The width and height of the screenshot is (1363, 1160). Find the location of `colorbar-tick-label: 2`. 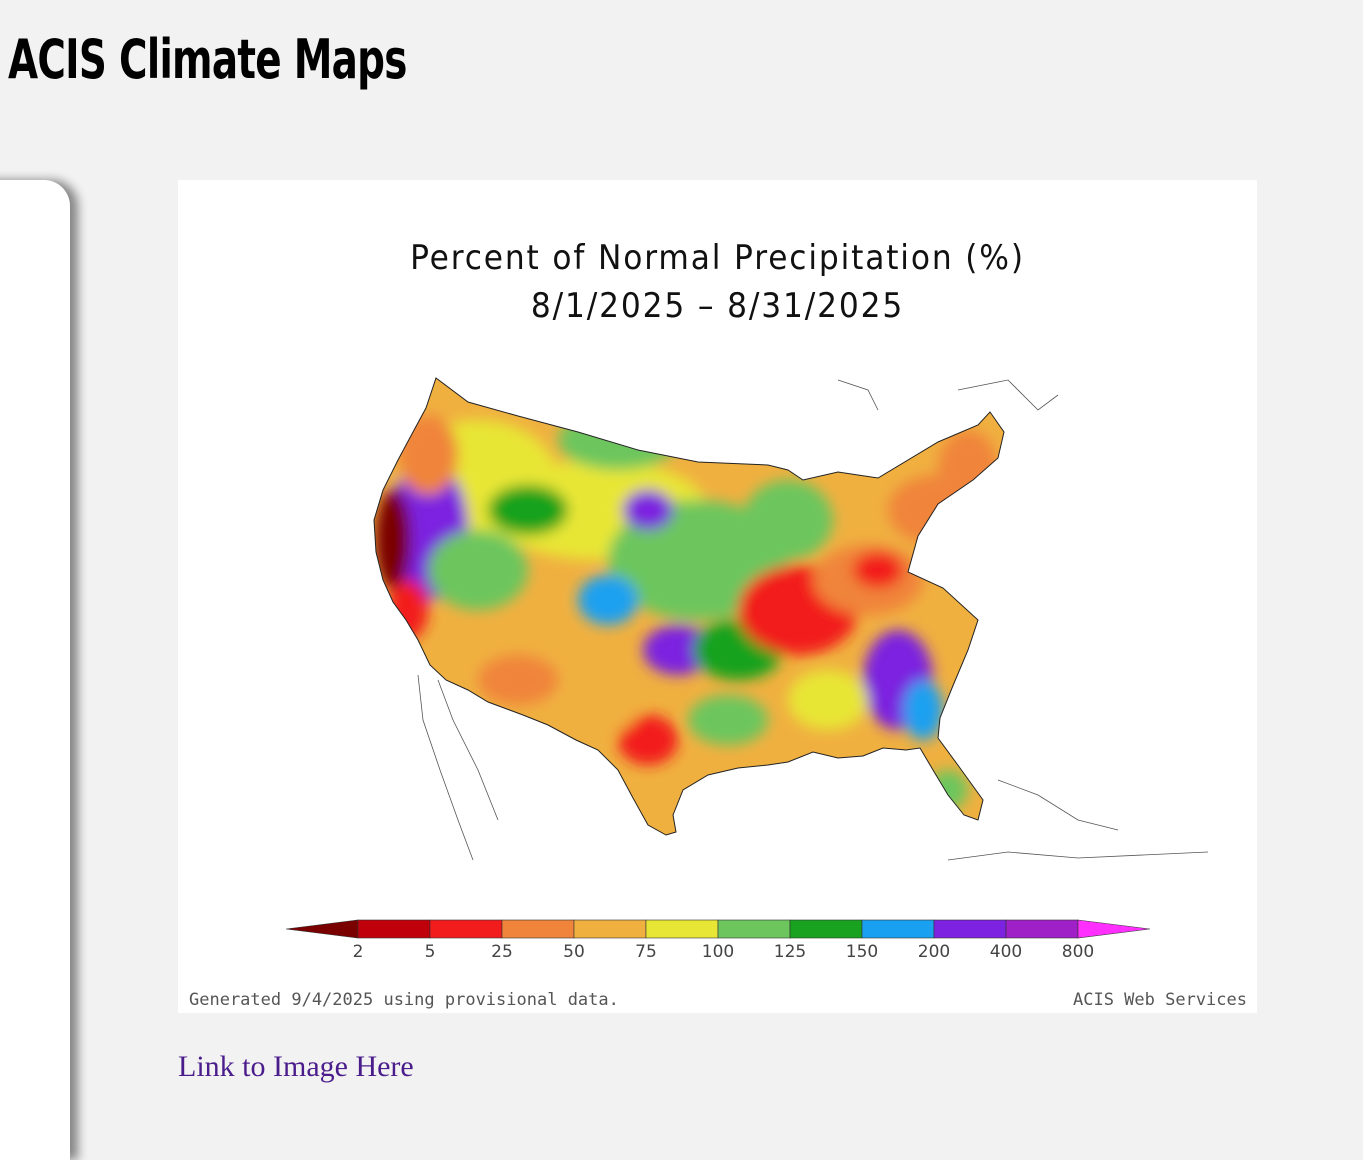

colorbar-tick-label: 2 is located at coordinates (358, 952).